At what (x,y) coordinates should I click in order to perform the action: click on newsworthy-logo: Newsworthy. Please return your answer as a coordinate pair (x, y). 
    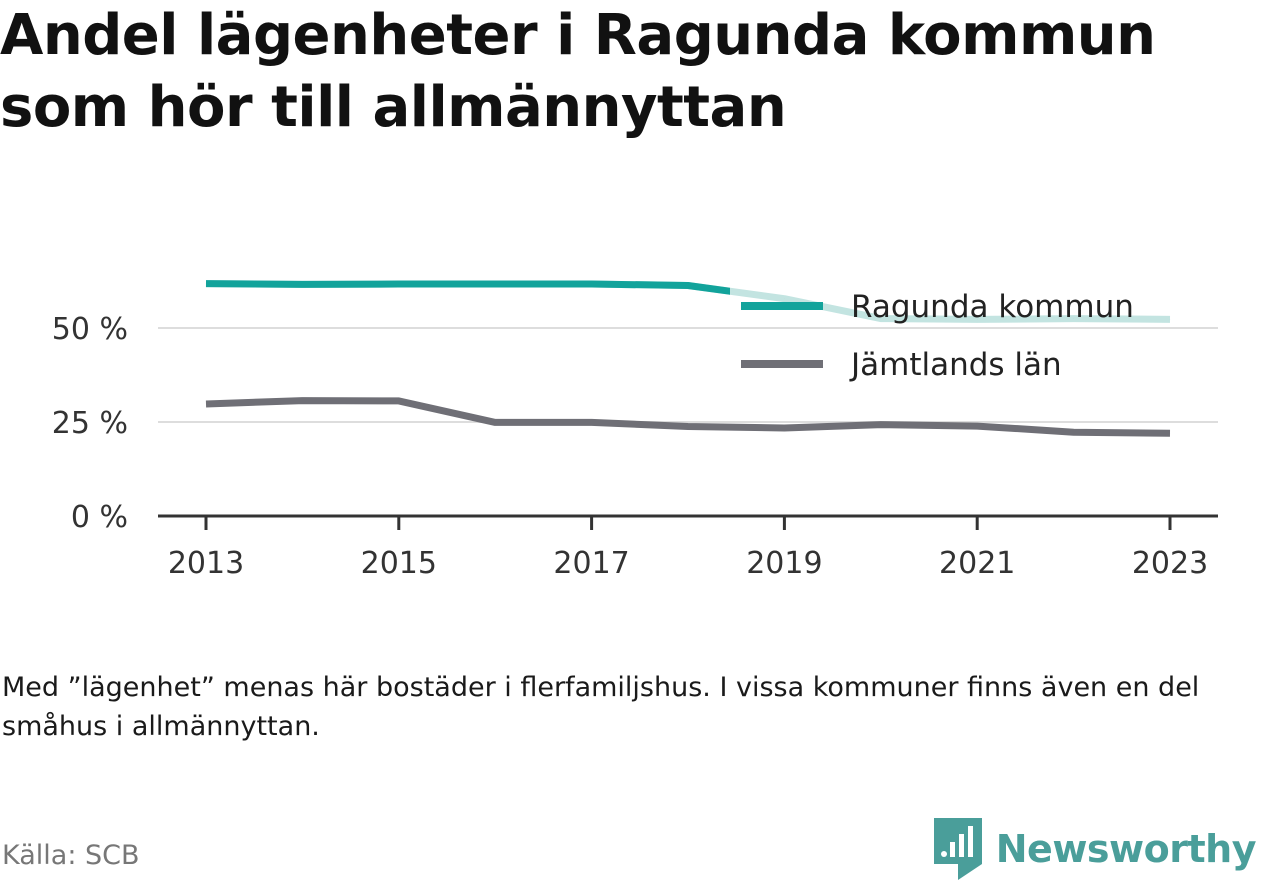
    Looking at the image, I should click on (1095, 849).